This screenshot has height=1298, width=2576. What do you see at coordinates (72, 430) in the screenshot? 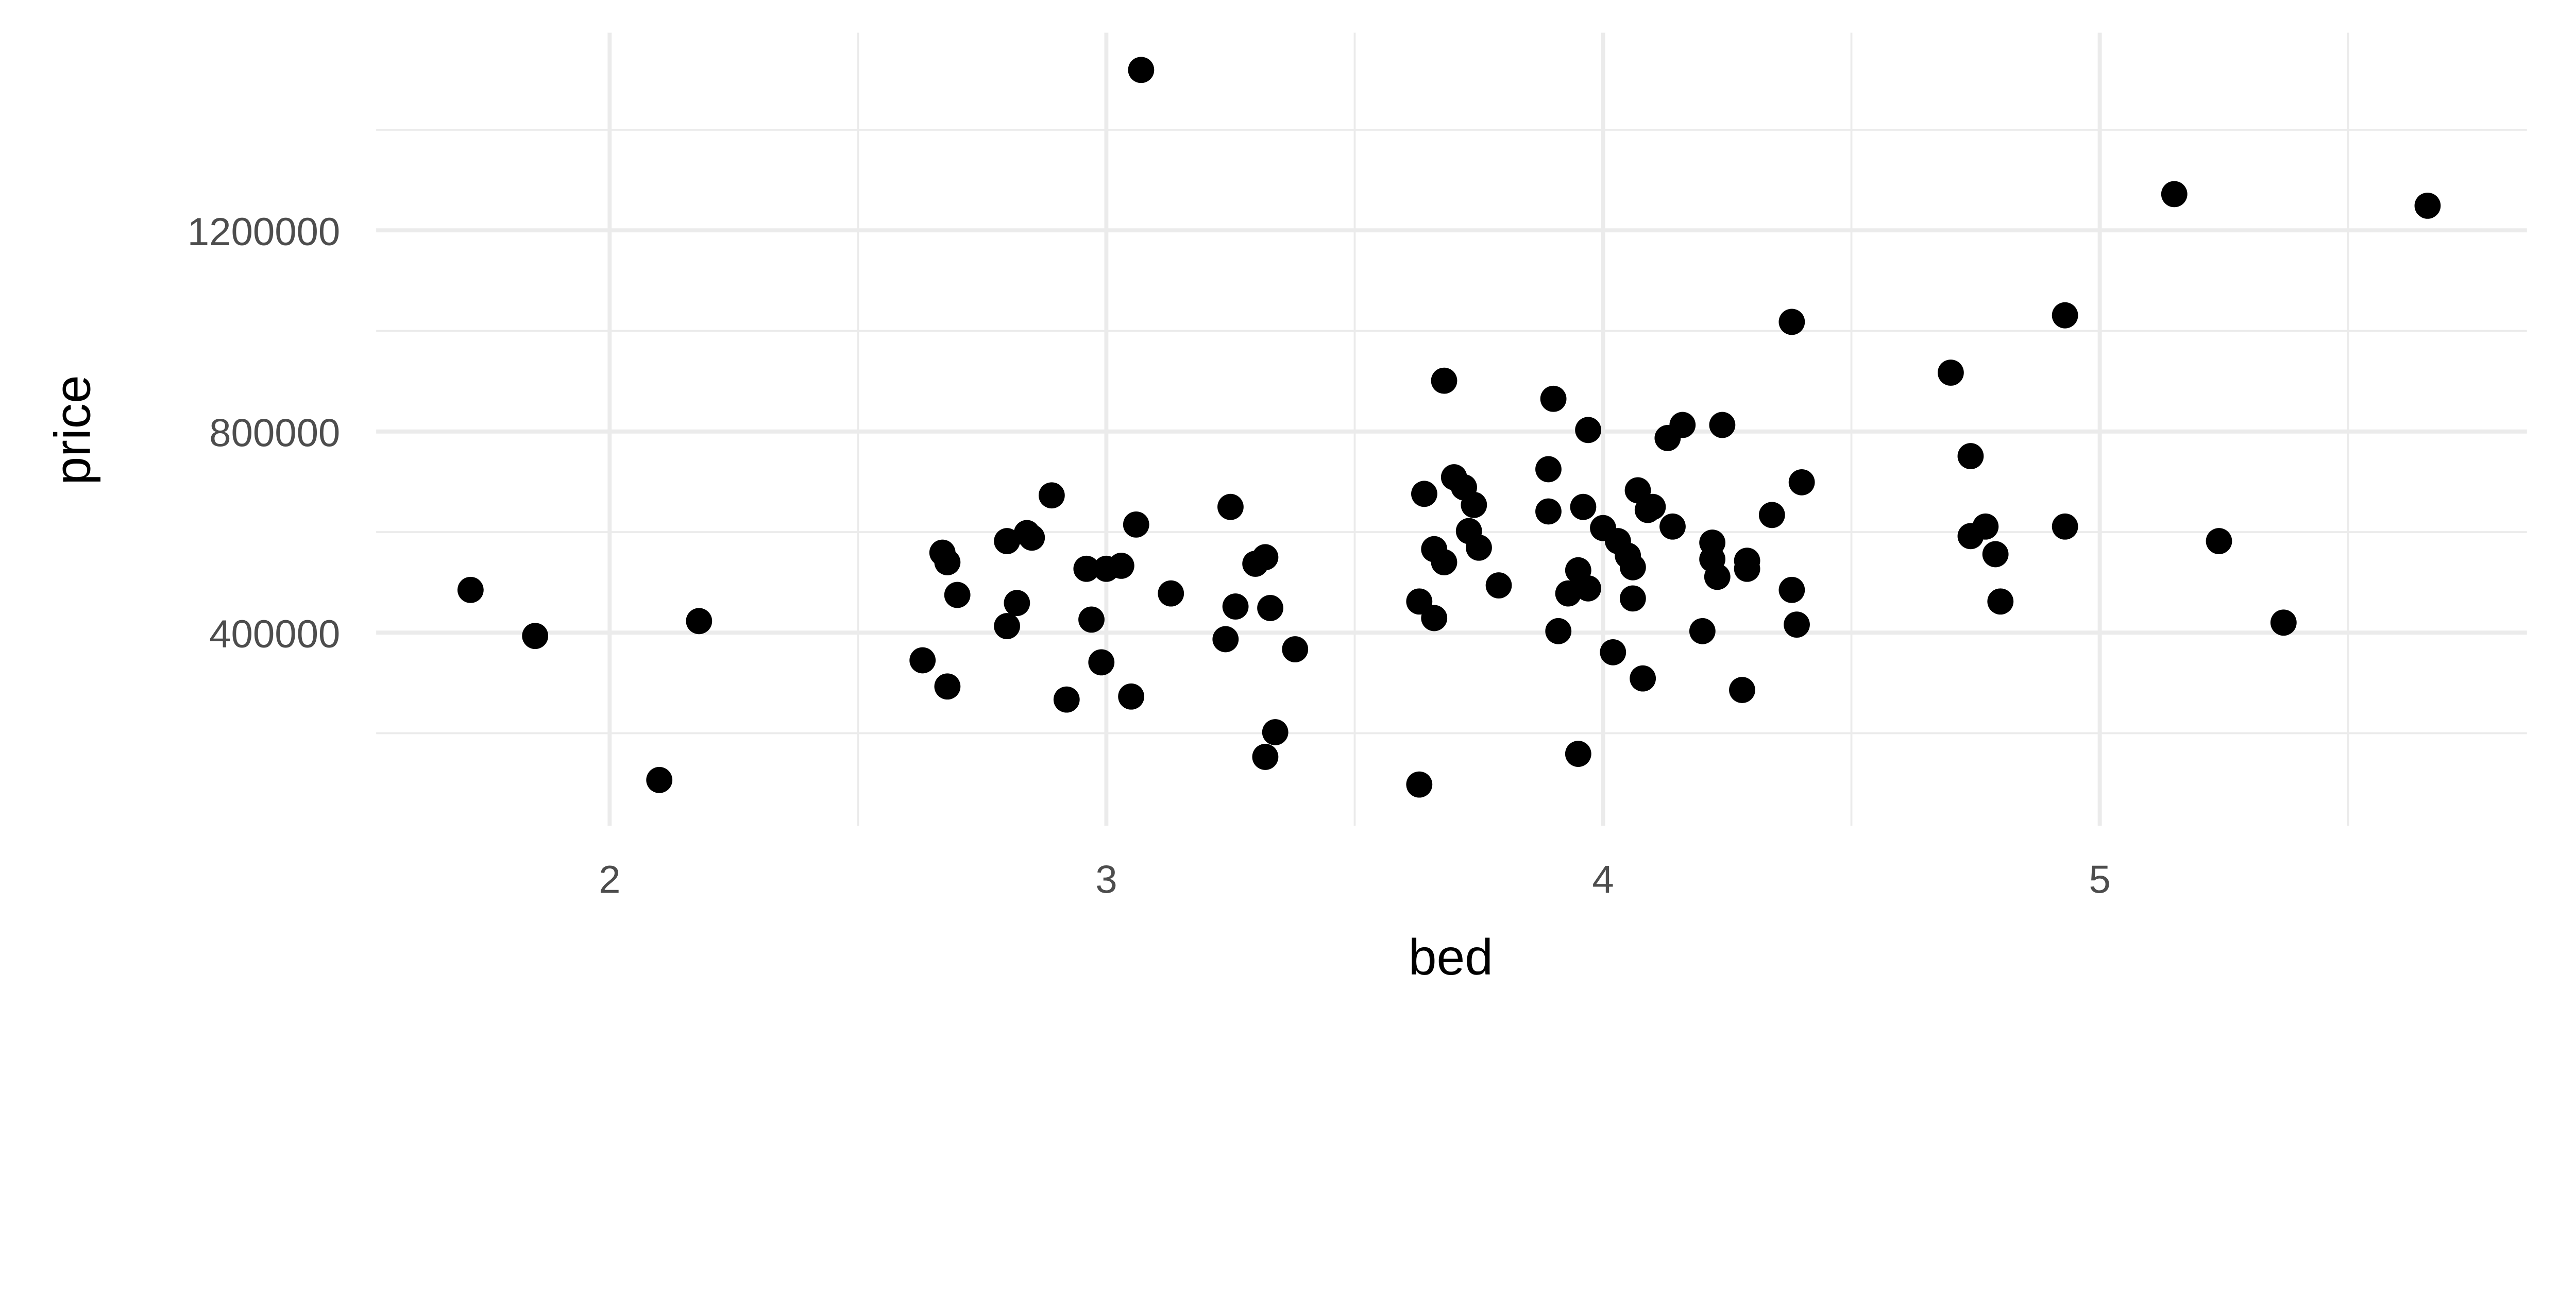
I see `y-axis-title: price` at bounding box center [72, 430].